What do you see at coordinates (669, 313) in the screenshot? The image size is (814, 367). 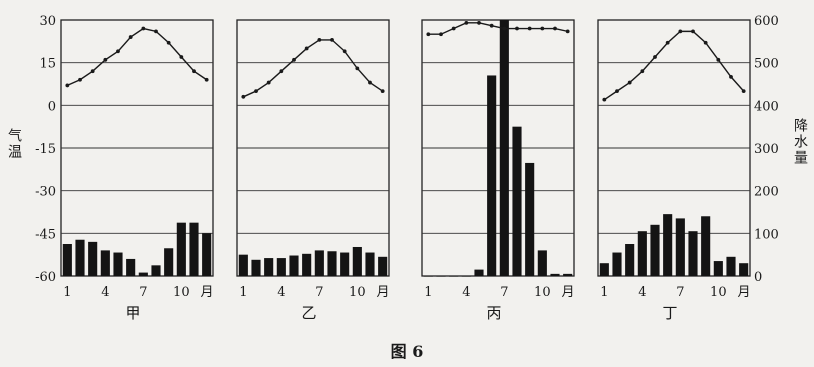 I see `panel-label: 丁` at bounding box center [669, 313].